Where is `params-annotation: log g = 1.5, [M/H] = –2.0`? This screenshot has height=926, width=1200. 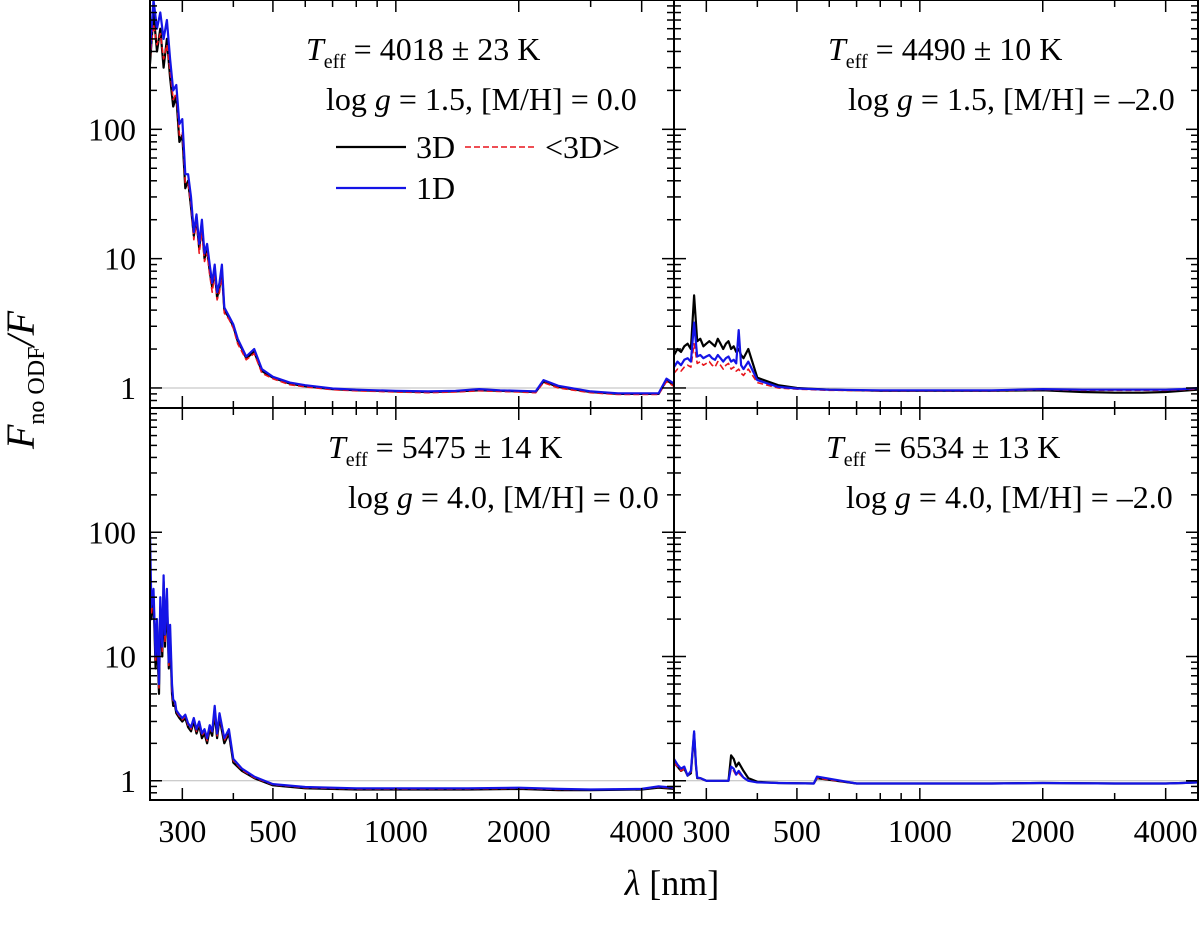
params-annotation: log g = 1.5, [M/H] = –2.0 is located at coordinates (1011, 99).